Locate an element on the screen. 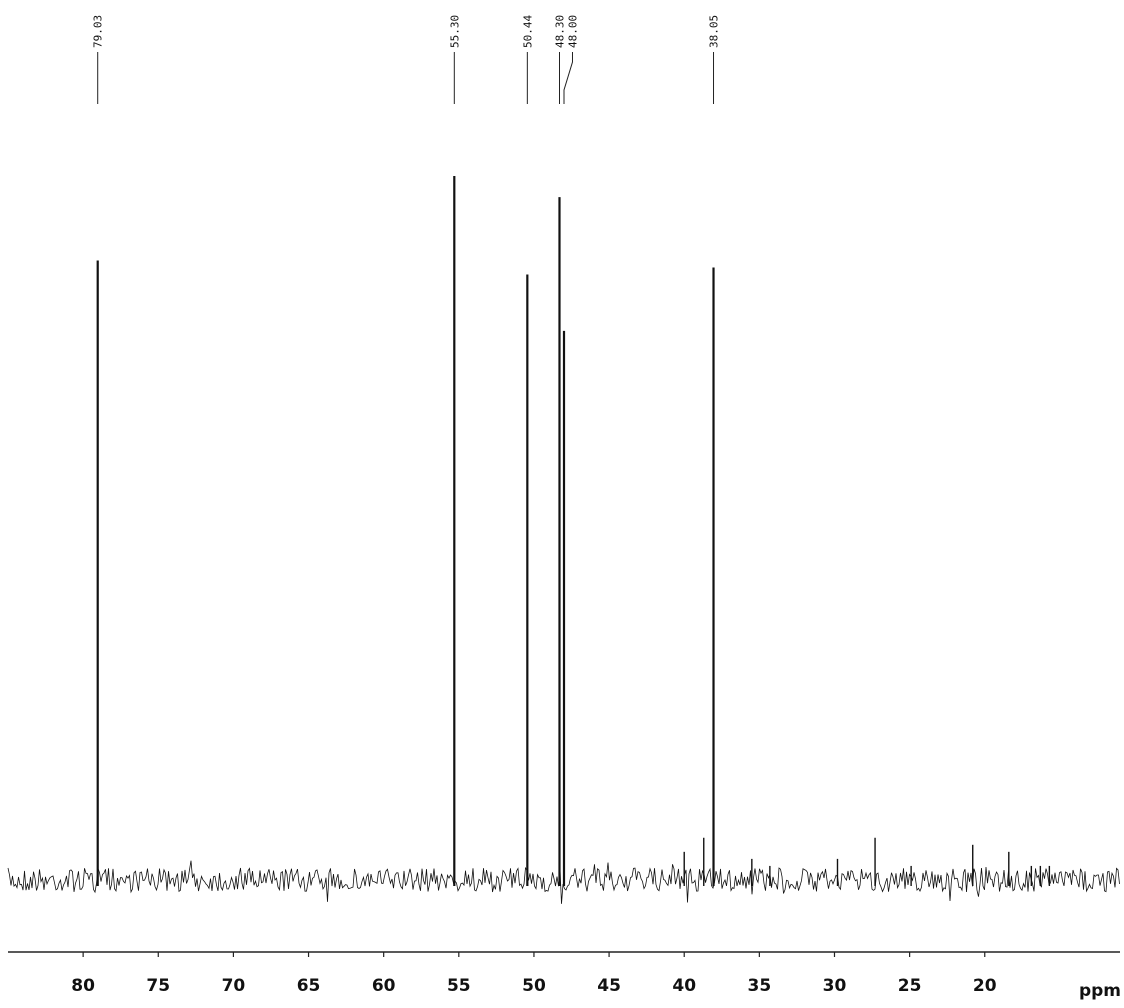  peak-label: 48.30 is located at coordinates (559, 31).